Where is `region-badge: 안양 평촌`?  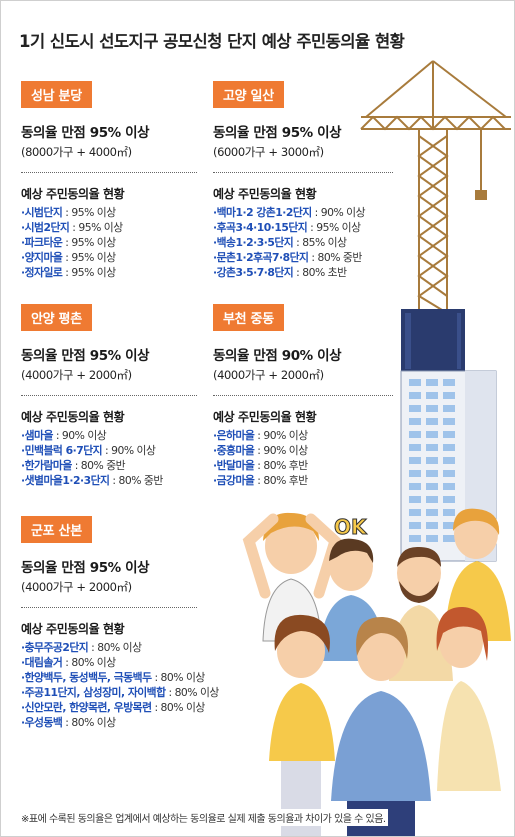 region-badge: 안양 평촌 is located at coordinates (56, 317).